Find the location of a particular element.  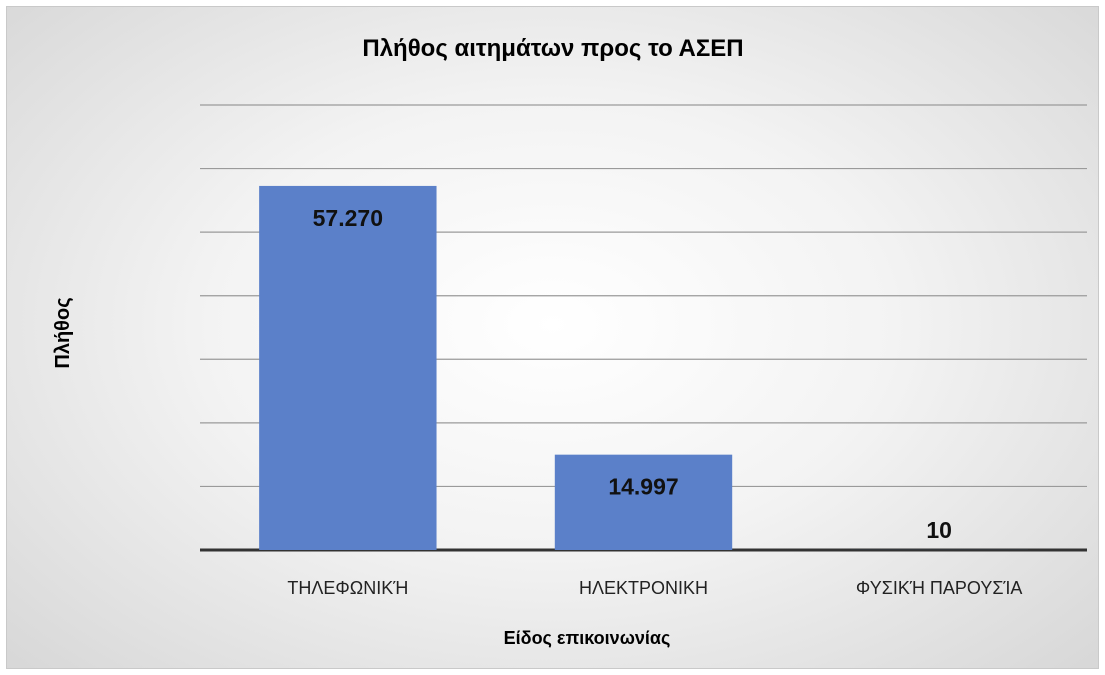

chart-title: Πλήθος αιτημάτων προς το ΑΣΕΠ is located at coordinates (552, 48).